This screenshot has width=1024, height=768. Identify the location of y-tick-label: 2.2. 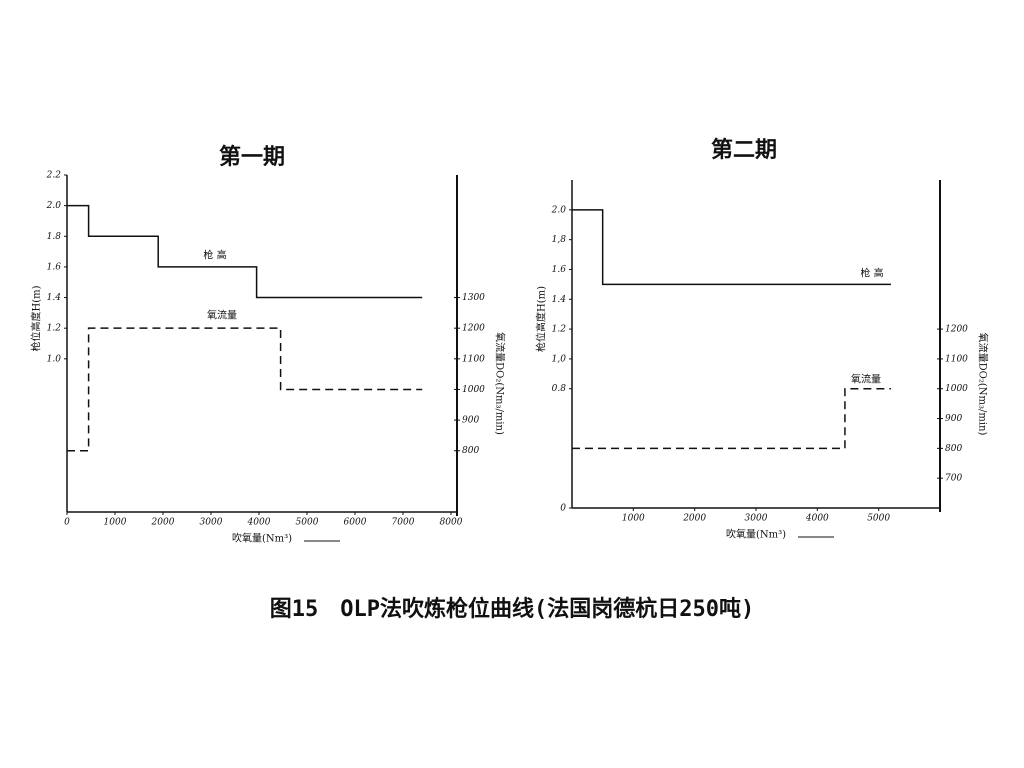
(54, 176).